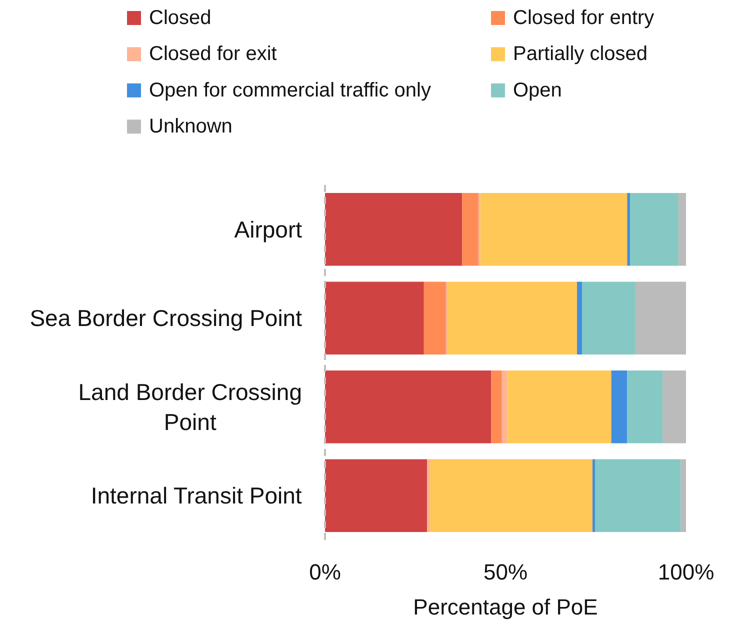 This screenshot has height=628, width=738. What do you see at coordinates (505, 572) in the screenshot?
I see `x-tick-label: 50%` at bounding box center [505, 572].